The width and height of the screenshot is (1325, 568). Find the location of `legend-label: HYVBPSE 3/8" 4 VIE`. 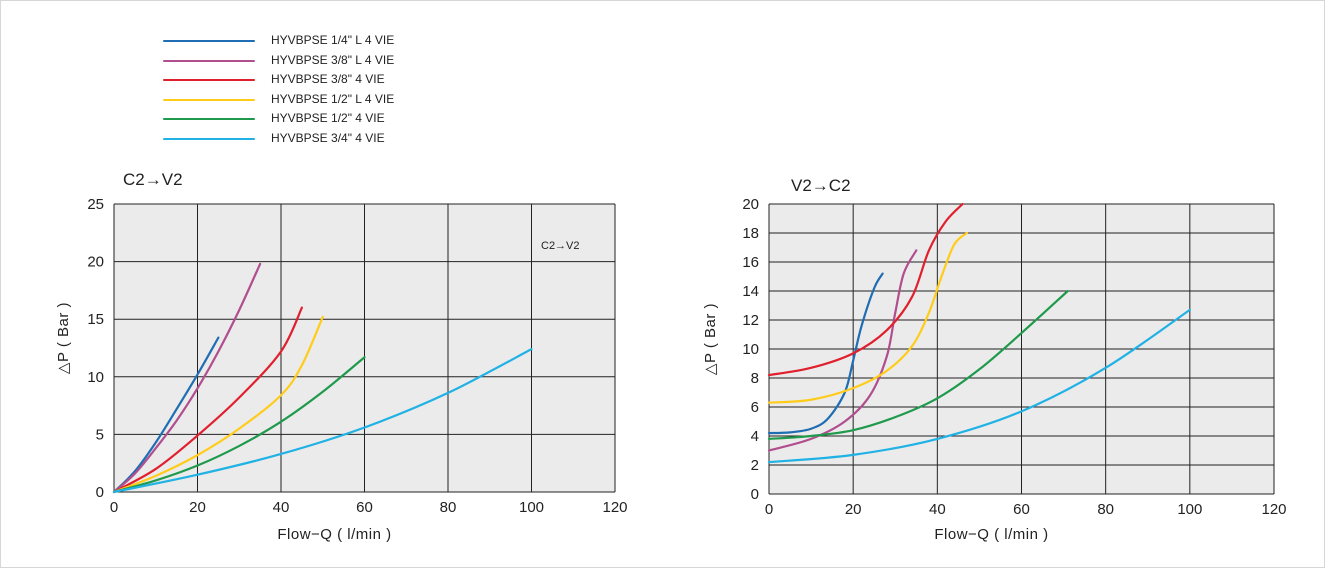

legend-label: HYVBPSE 3/8" 4 VIE is located at coordinates (328, 79).